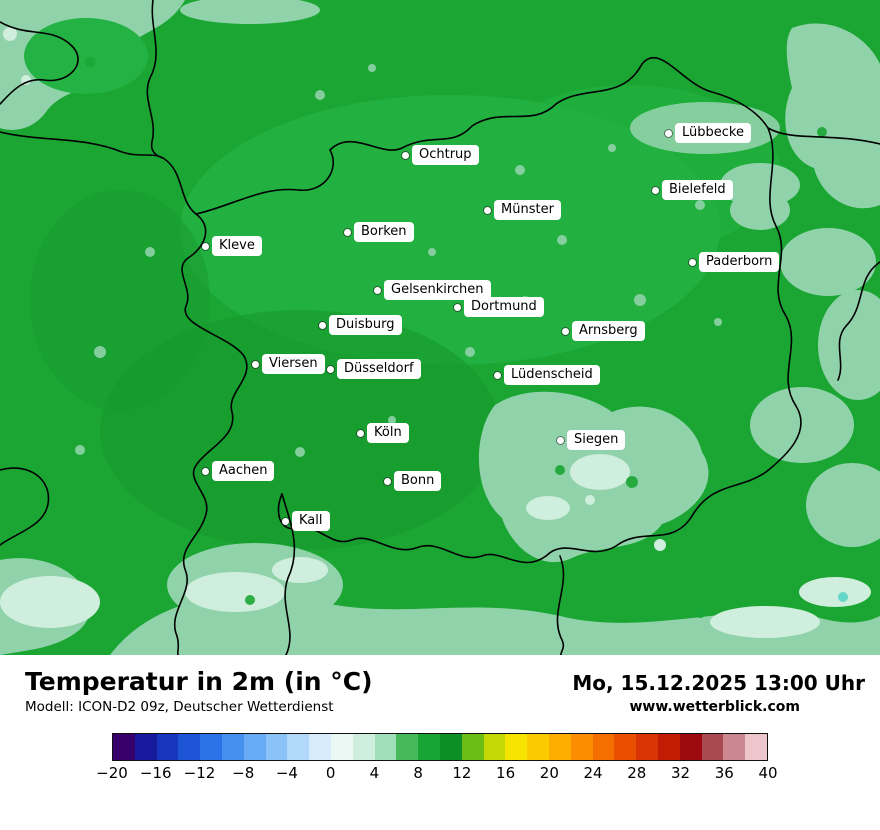 Image resolution: width=880 pixels, height=830 pixels. What do you see at coordinates (205, 246) in the screenshot?
I see `city-marker-dot-kleve` at bounding box center [205, 246].